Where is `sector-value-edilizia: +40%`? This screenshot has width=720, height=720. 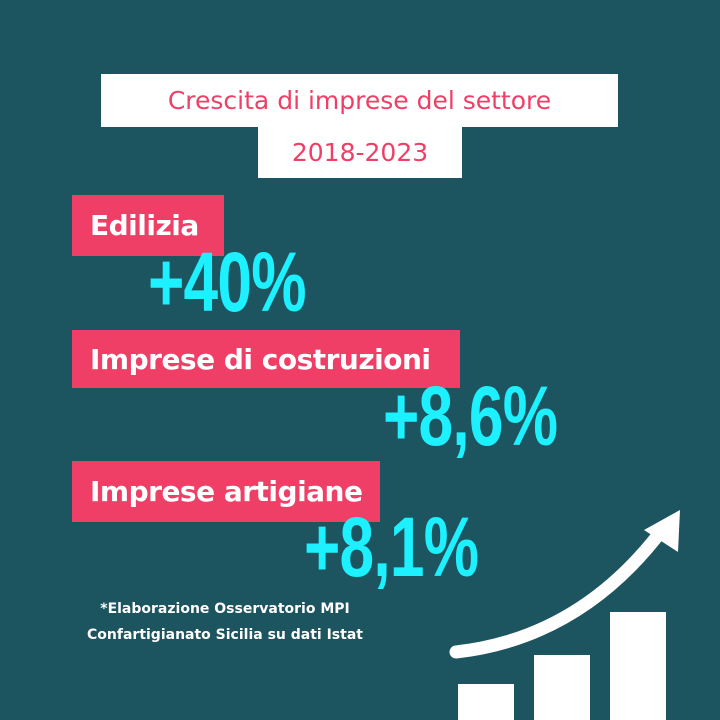
sector-value-edilizia: +40% is located at coordinates (227, 282).